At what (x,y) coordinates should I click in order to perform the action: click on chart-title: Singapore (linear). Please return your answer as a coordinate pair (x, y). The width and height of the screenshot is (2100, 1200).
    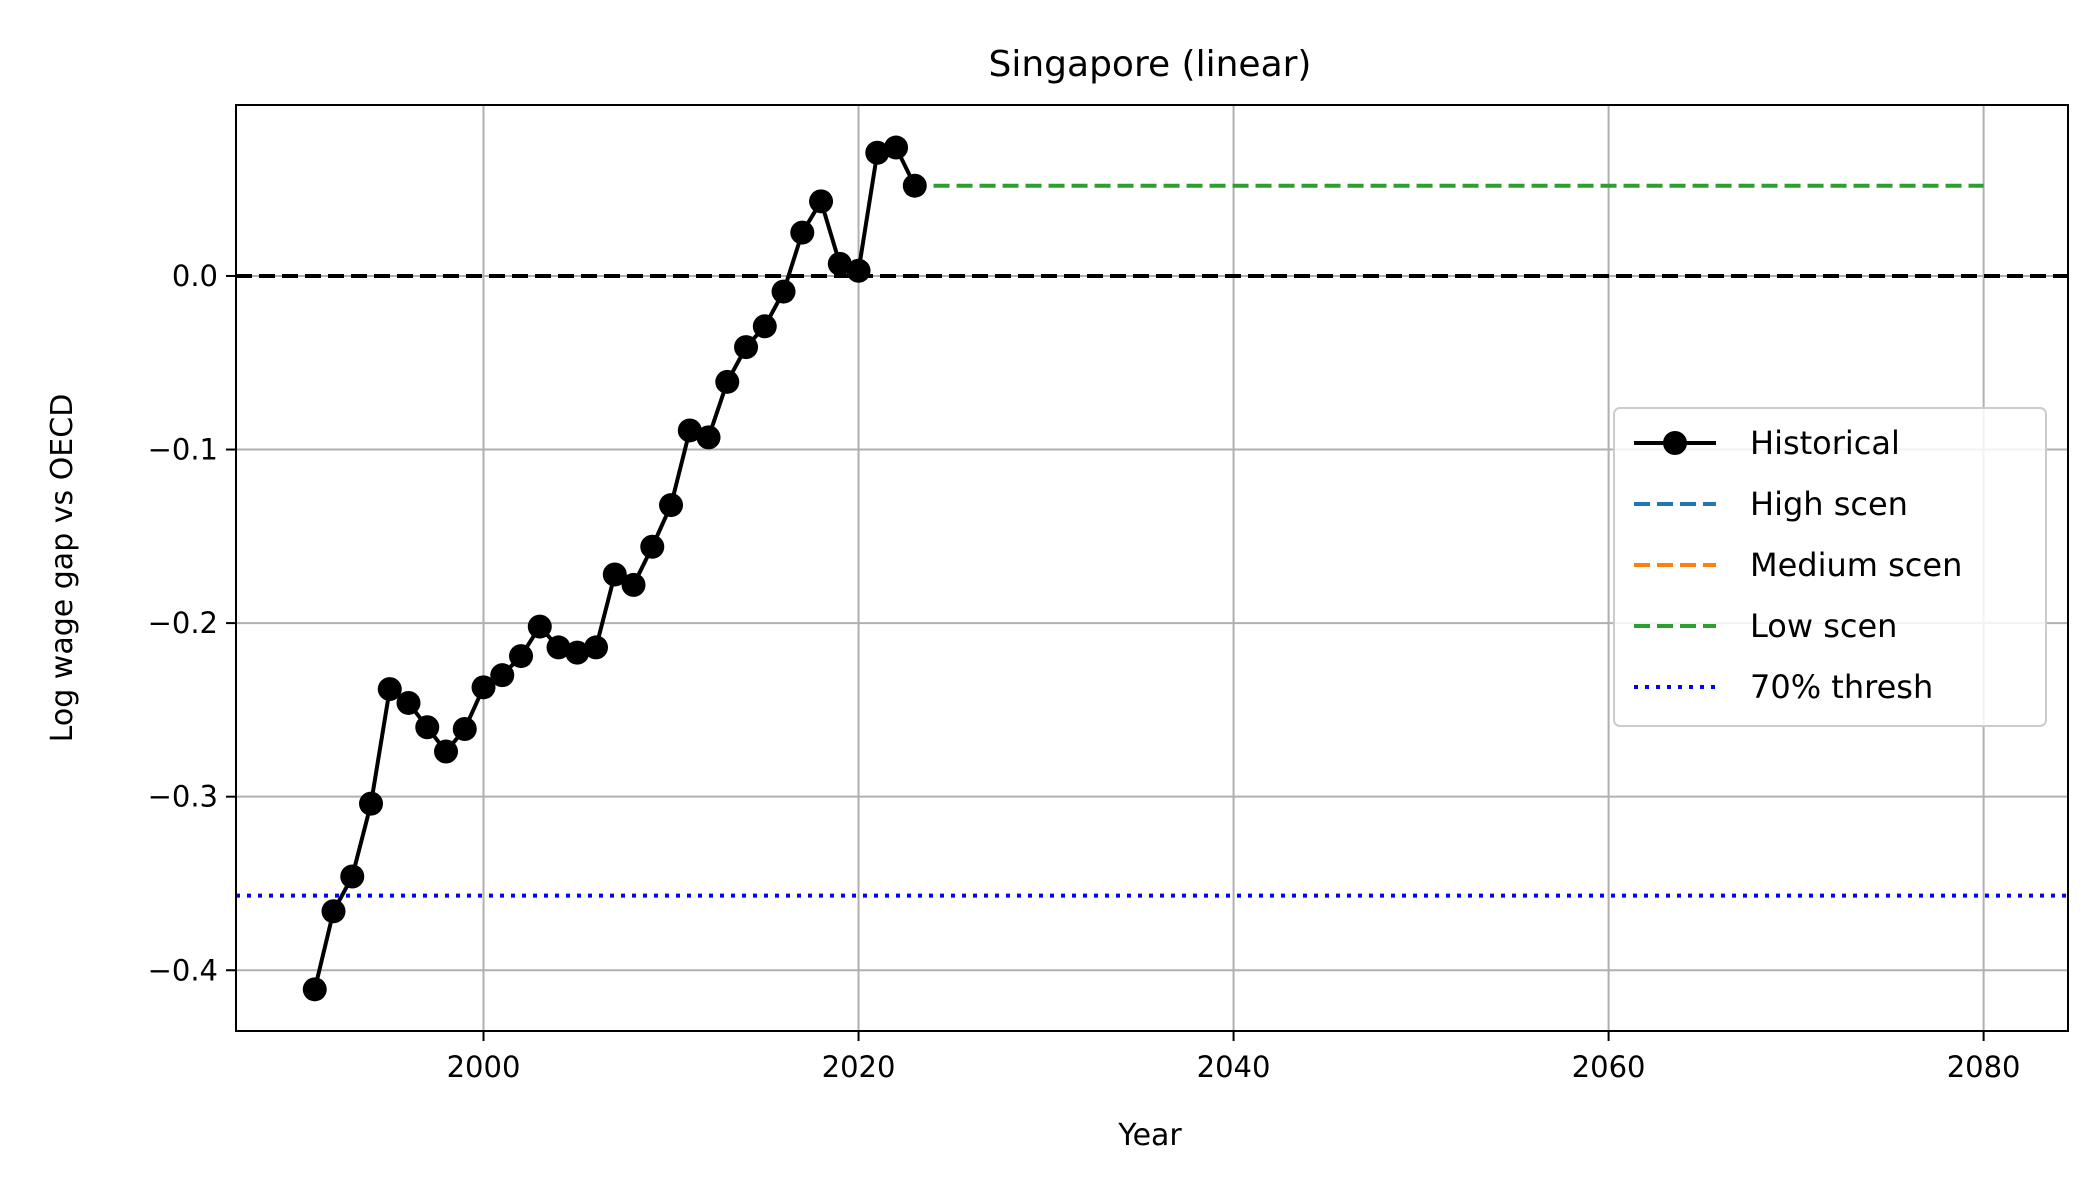
    Looking at the image, I should click on (1150, 64).